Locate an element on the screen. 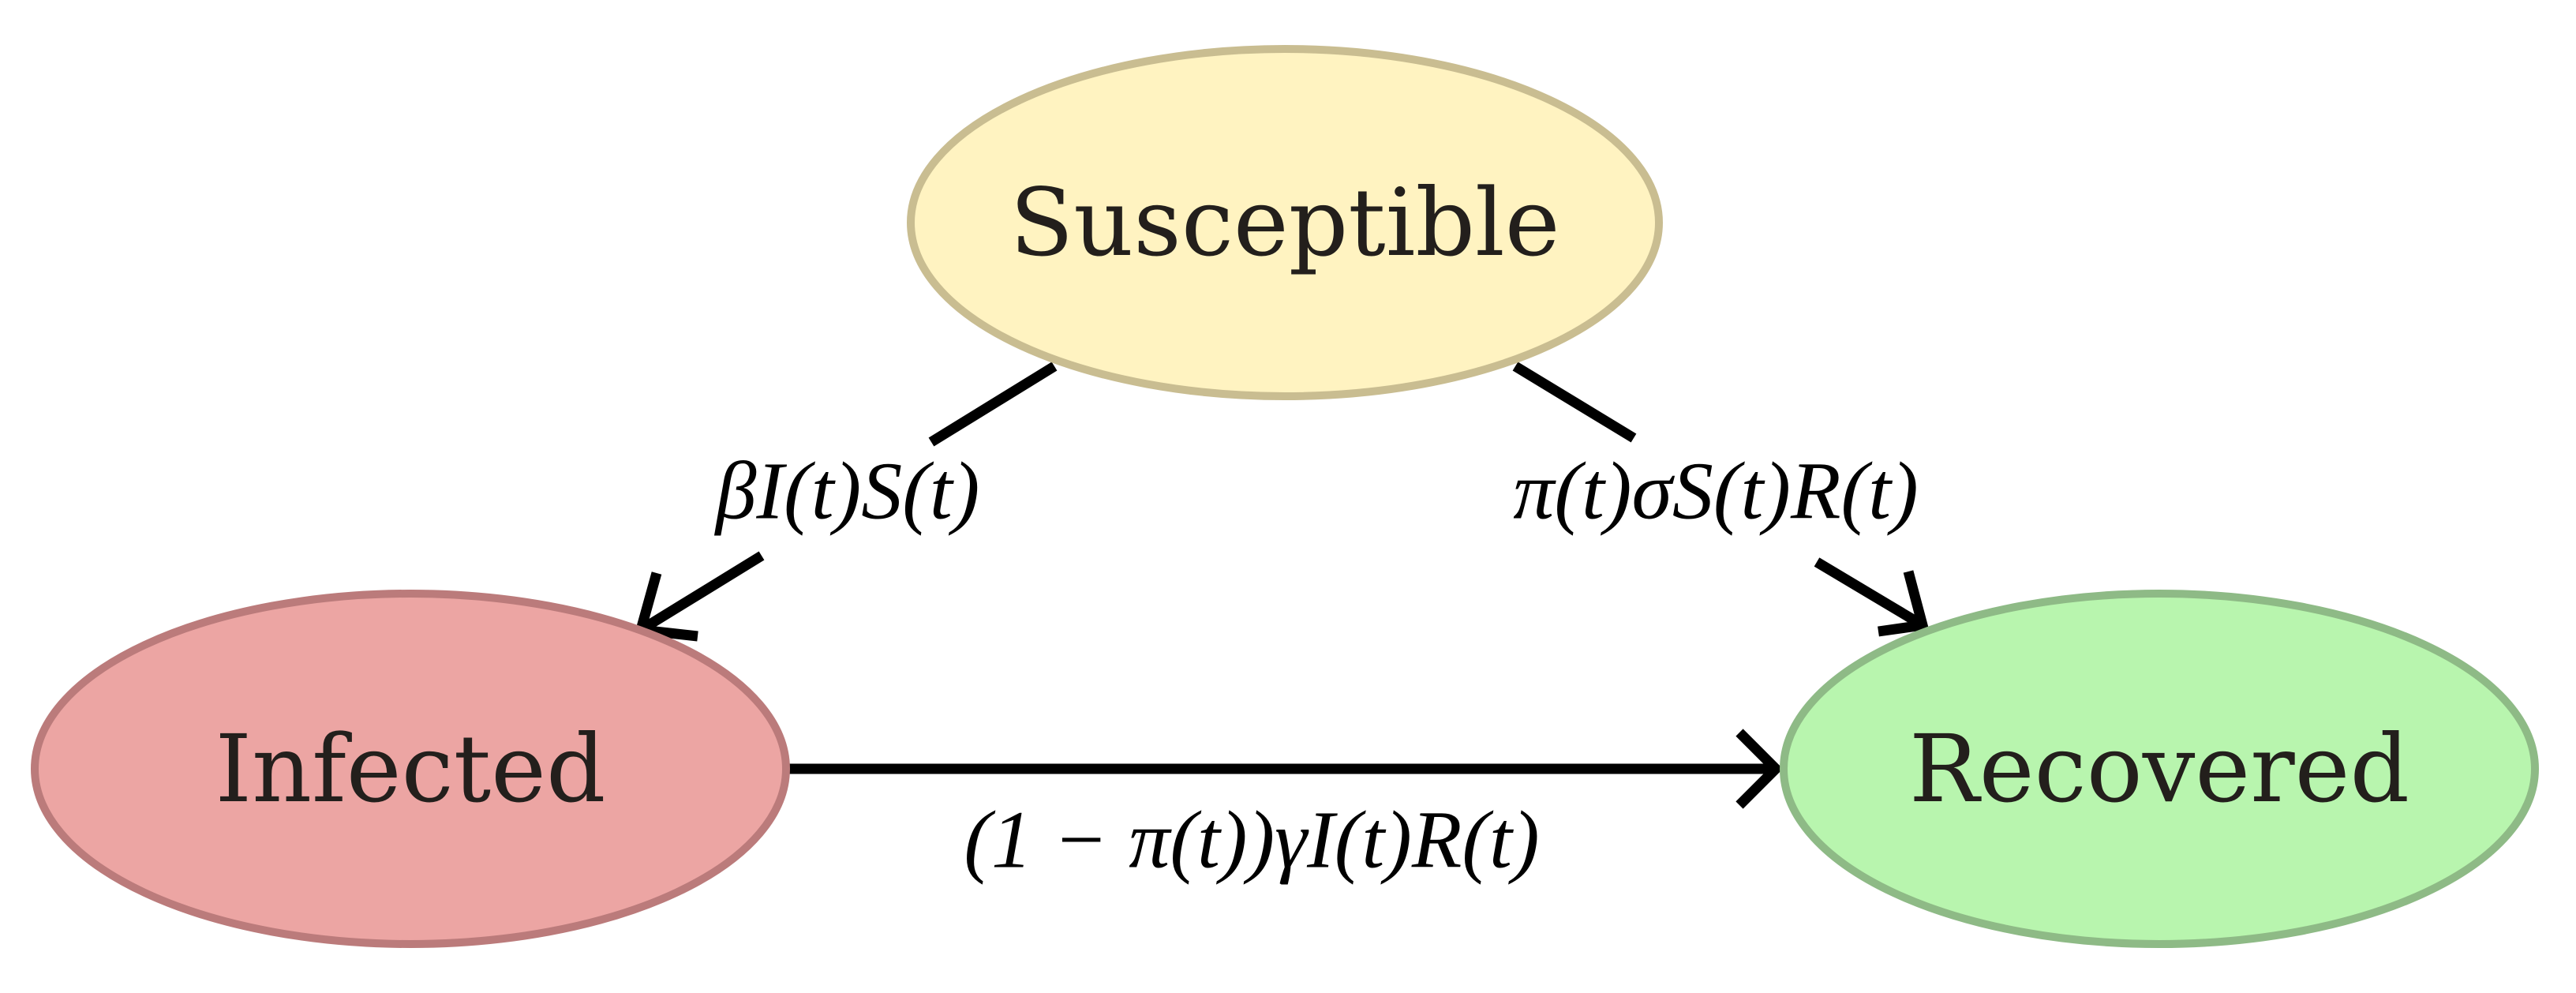  edge-susceptible-to-recovered is located at coordinates (1721, 500).